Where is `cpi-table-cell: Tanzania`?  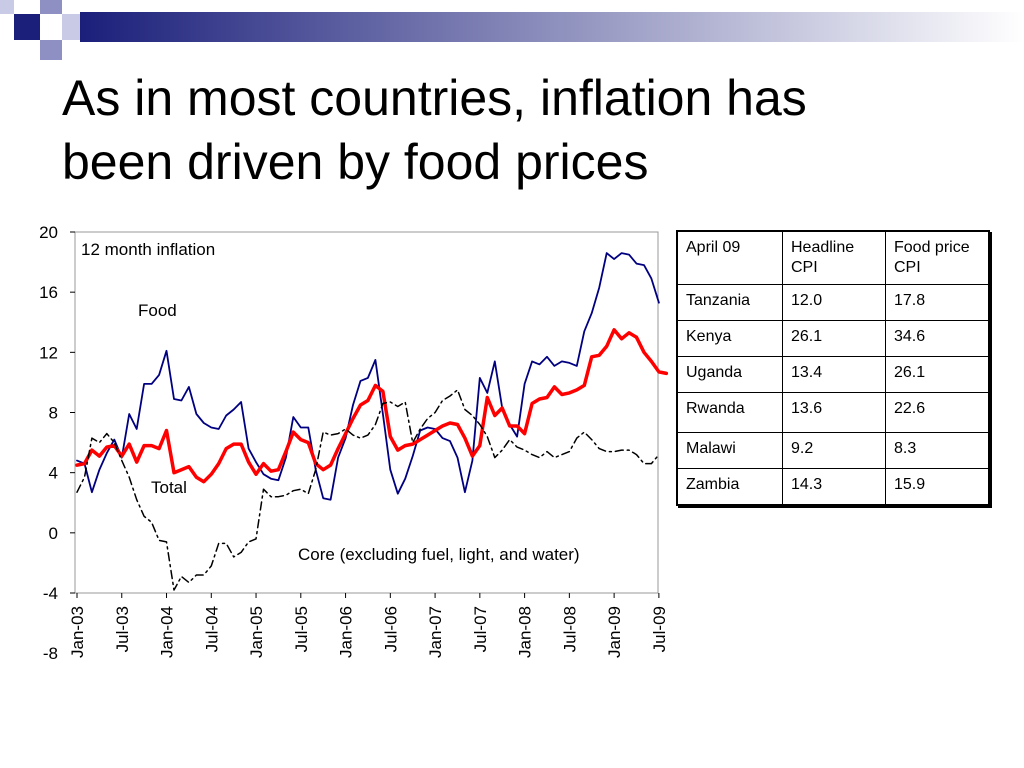
cpi-table-cell: Tanzania is located at coordinates (729, 302).